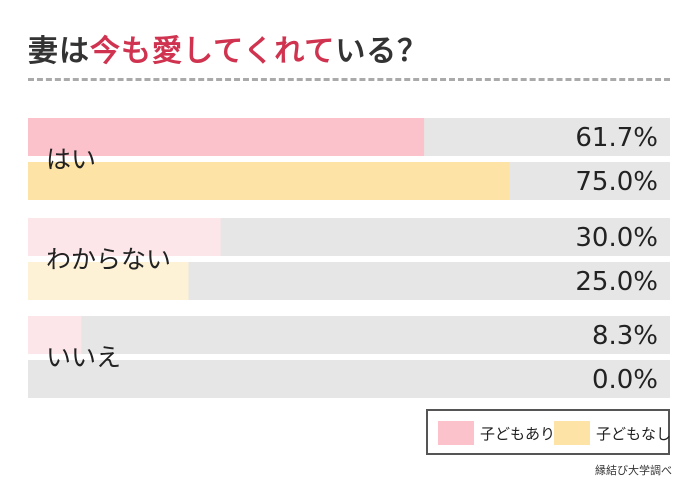  Describe the element at coordinates (59, 51) in the screenshot. I see `title-pre: 妻は` at that location.